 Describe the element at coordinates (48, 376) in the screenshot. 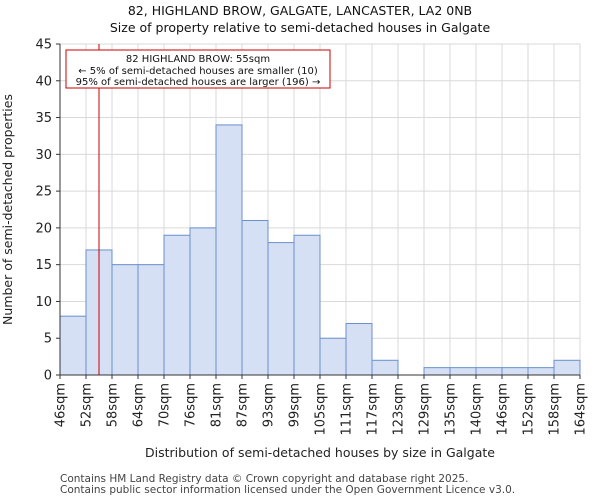

I see `y-tick-label: 0` at that location.